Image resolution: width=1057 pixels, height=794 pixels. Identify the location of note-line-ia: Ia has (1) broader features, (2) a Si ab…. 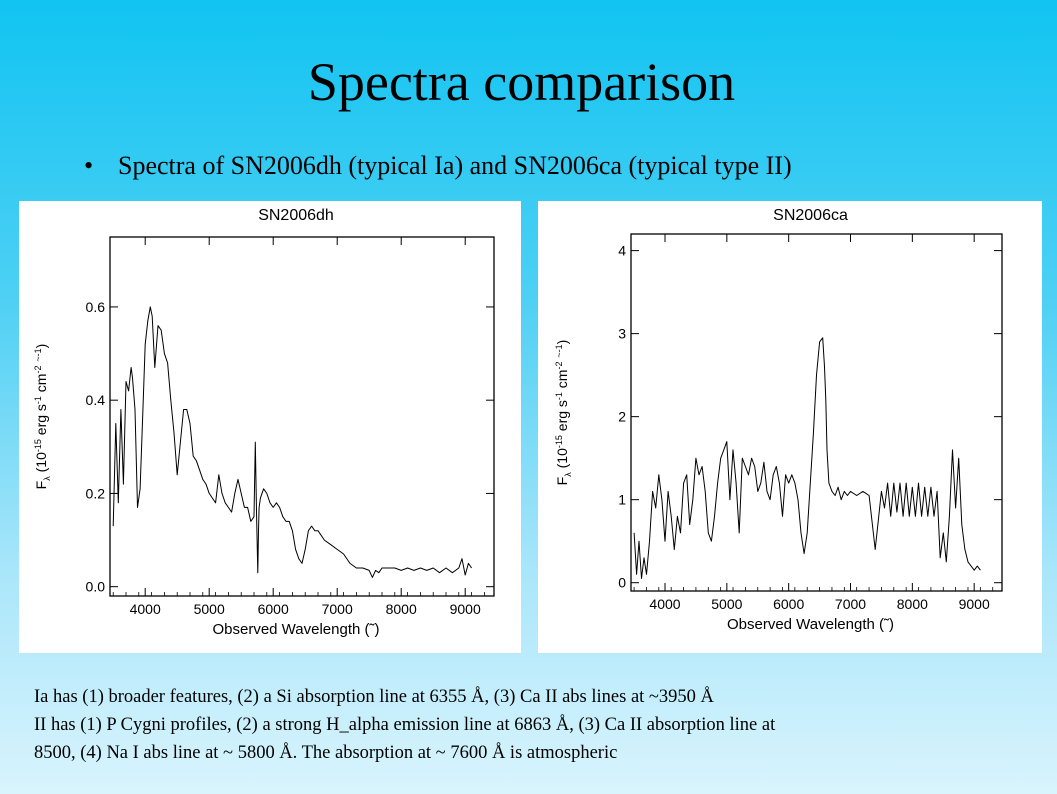
(374, 697).